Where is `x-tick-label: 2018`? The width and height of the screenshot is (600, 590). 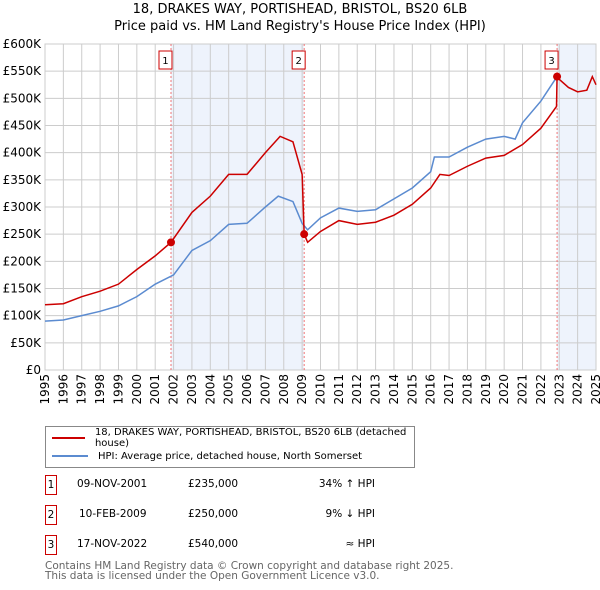
x-tick-label: 2018 is located at coordinates (467, 389).